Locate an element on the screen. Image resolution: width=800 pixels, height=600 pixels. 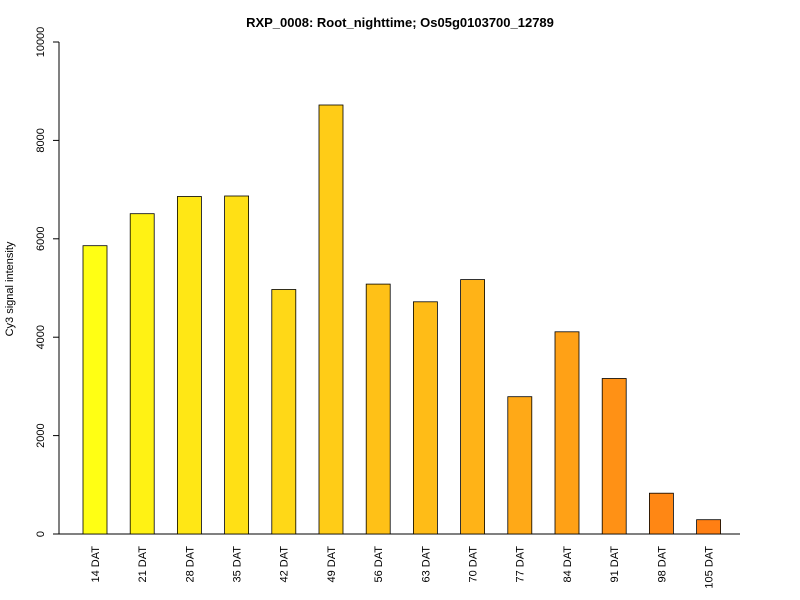
y-tick-label: 4000 is located at coordinates (41, 337).